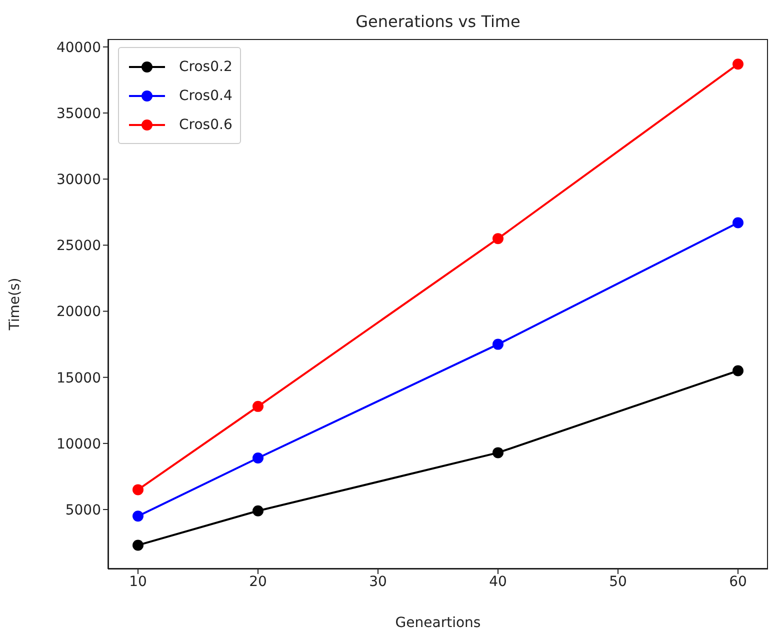  Describe the element at coordinates (258, 582) in the screenshot. I see `x-tick-label: 20` at that location.